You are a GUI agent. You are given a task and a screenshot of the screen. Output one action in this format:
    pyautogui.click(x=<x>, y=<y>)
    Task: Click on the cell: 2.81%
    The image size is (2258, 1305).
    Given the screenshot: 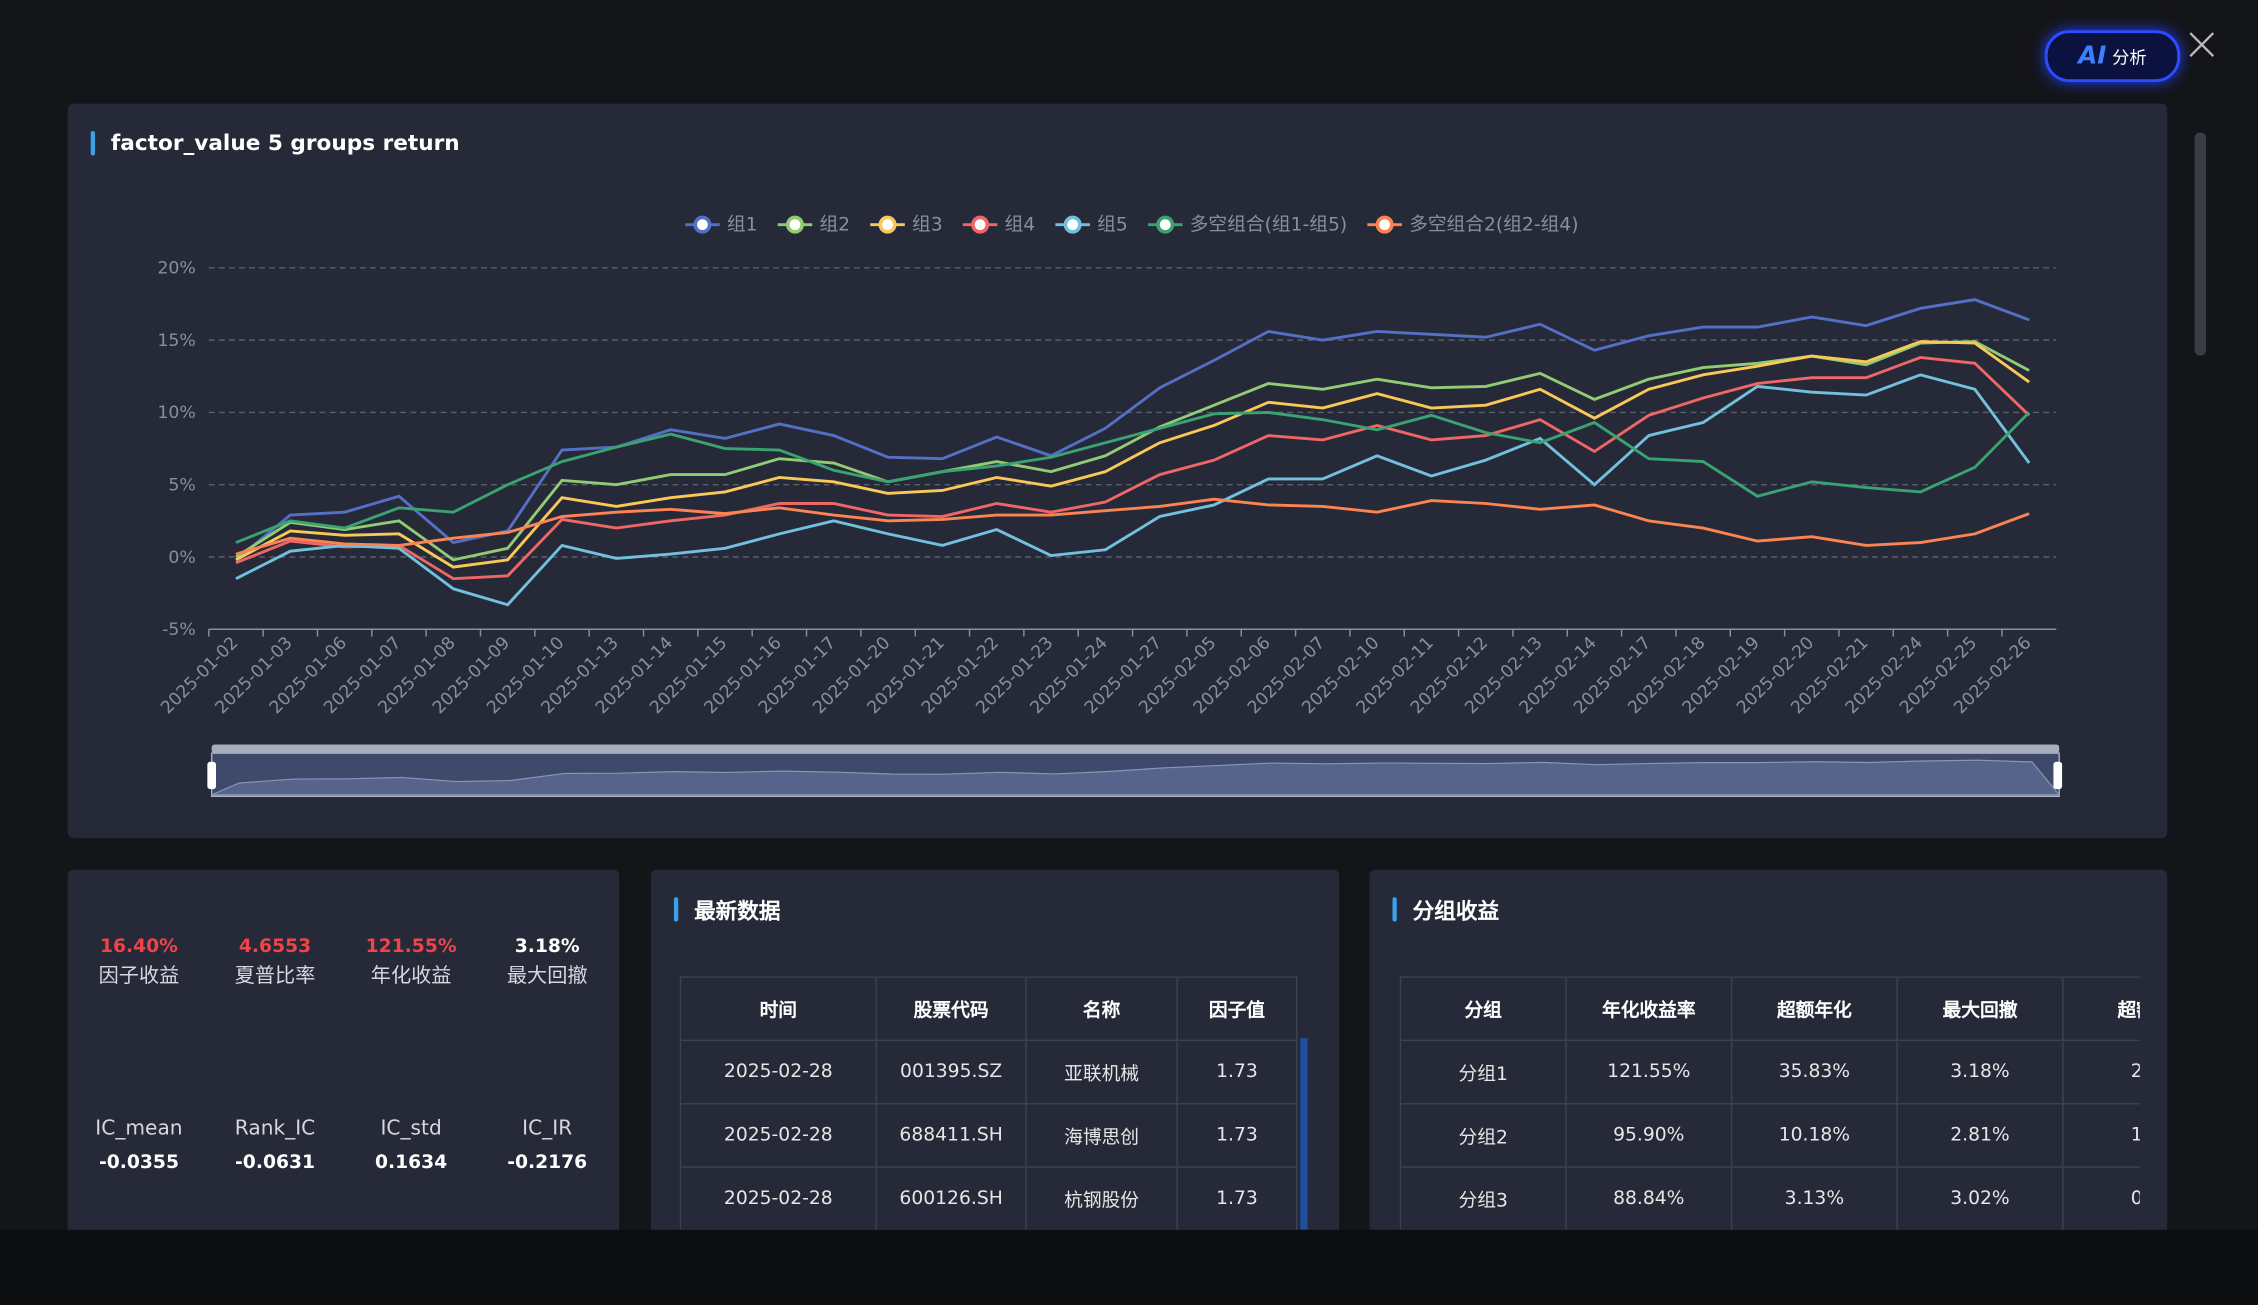 What is the action you would take?
    pyautogui.click(x=1980, y=1135)
    